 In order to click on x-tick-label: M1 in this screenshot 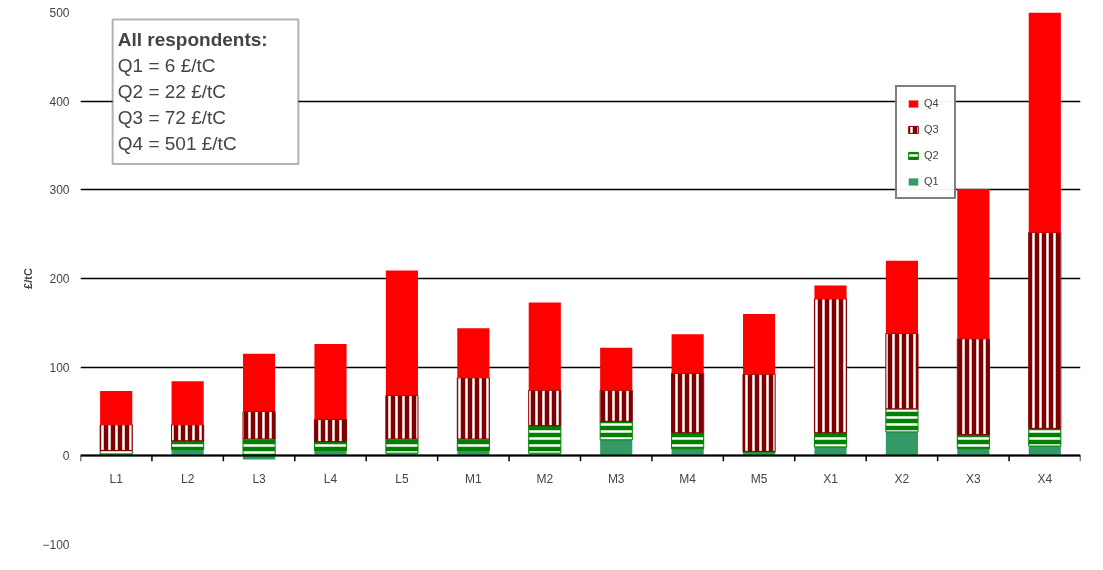, I will do `click(474, 478)`.